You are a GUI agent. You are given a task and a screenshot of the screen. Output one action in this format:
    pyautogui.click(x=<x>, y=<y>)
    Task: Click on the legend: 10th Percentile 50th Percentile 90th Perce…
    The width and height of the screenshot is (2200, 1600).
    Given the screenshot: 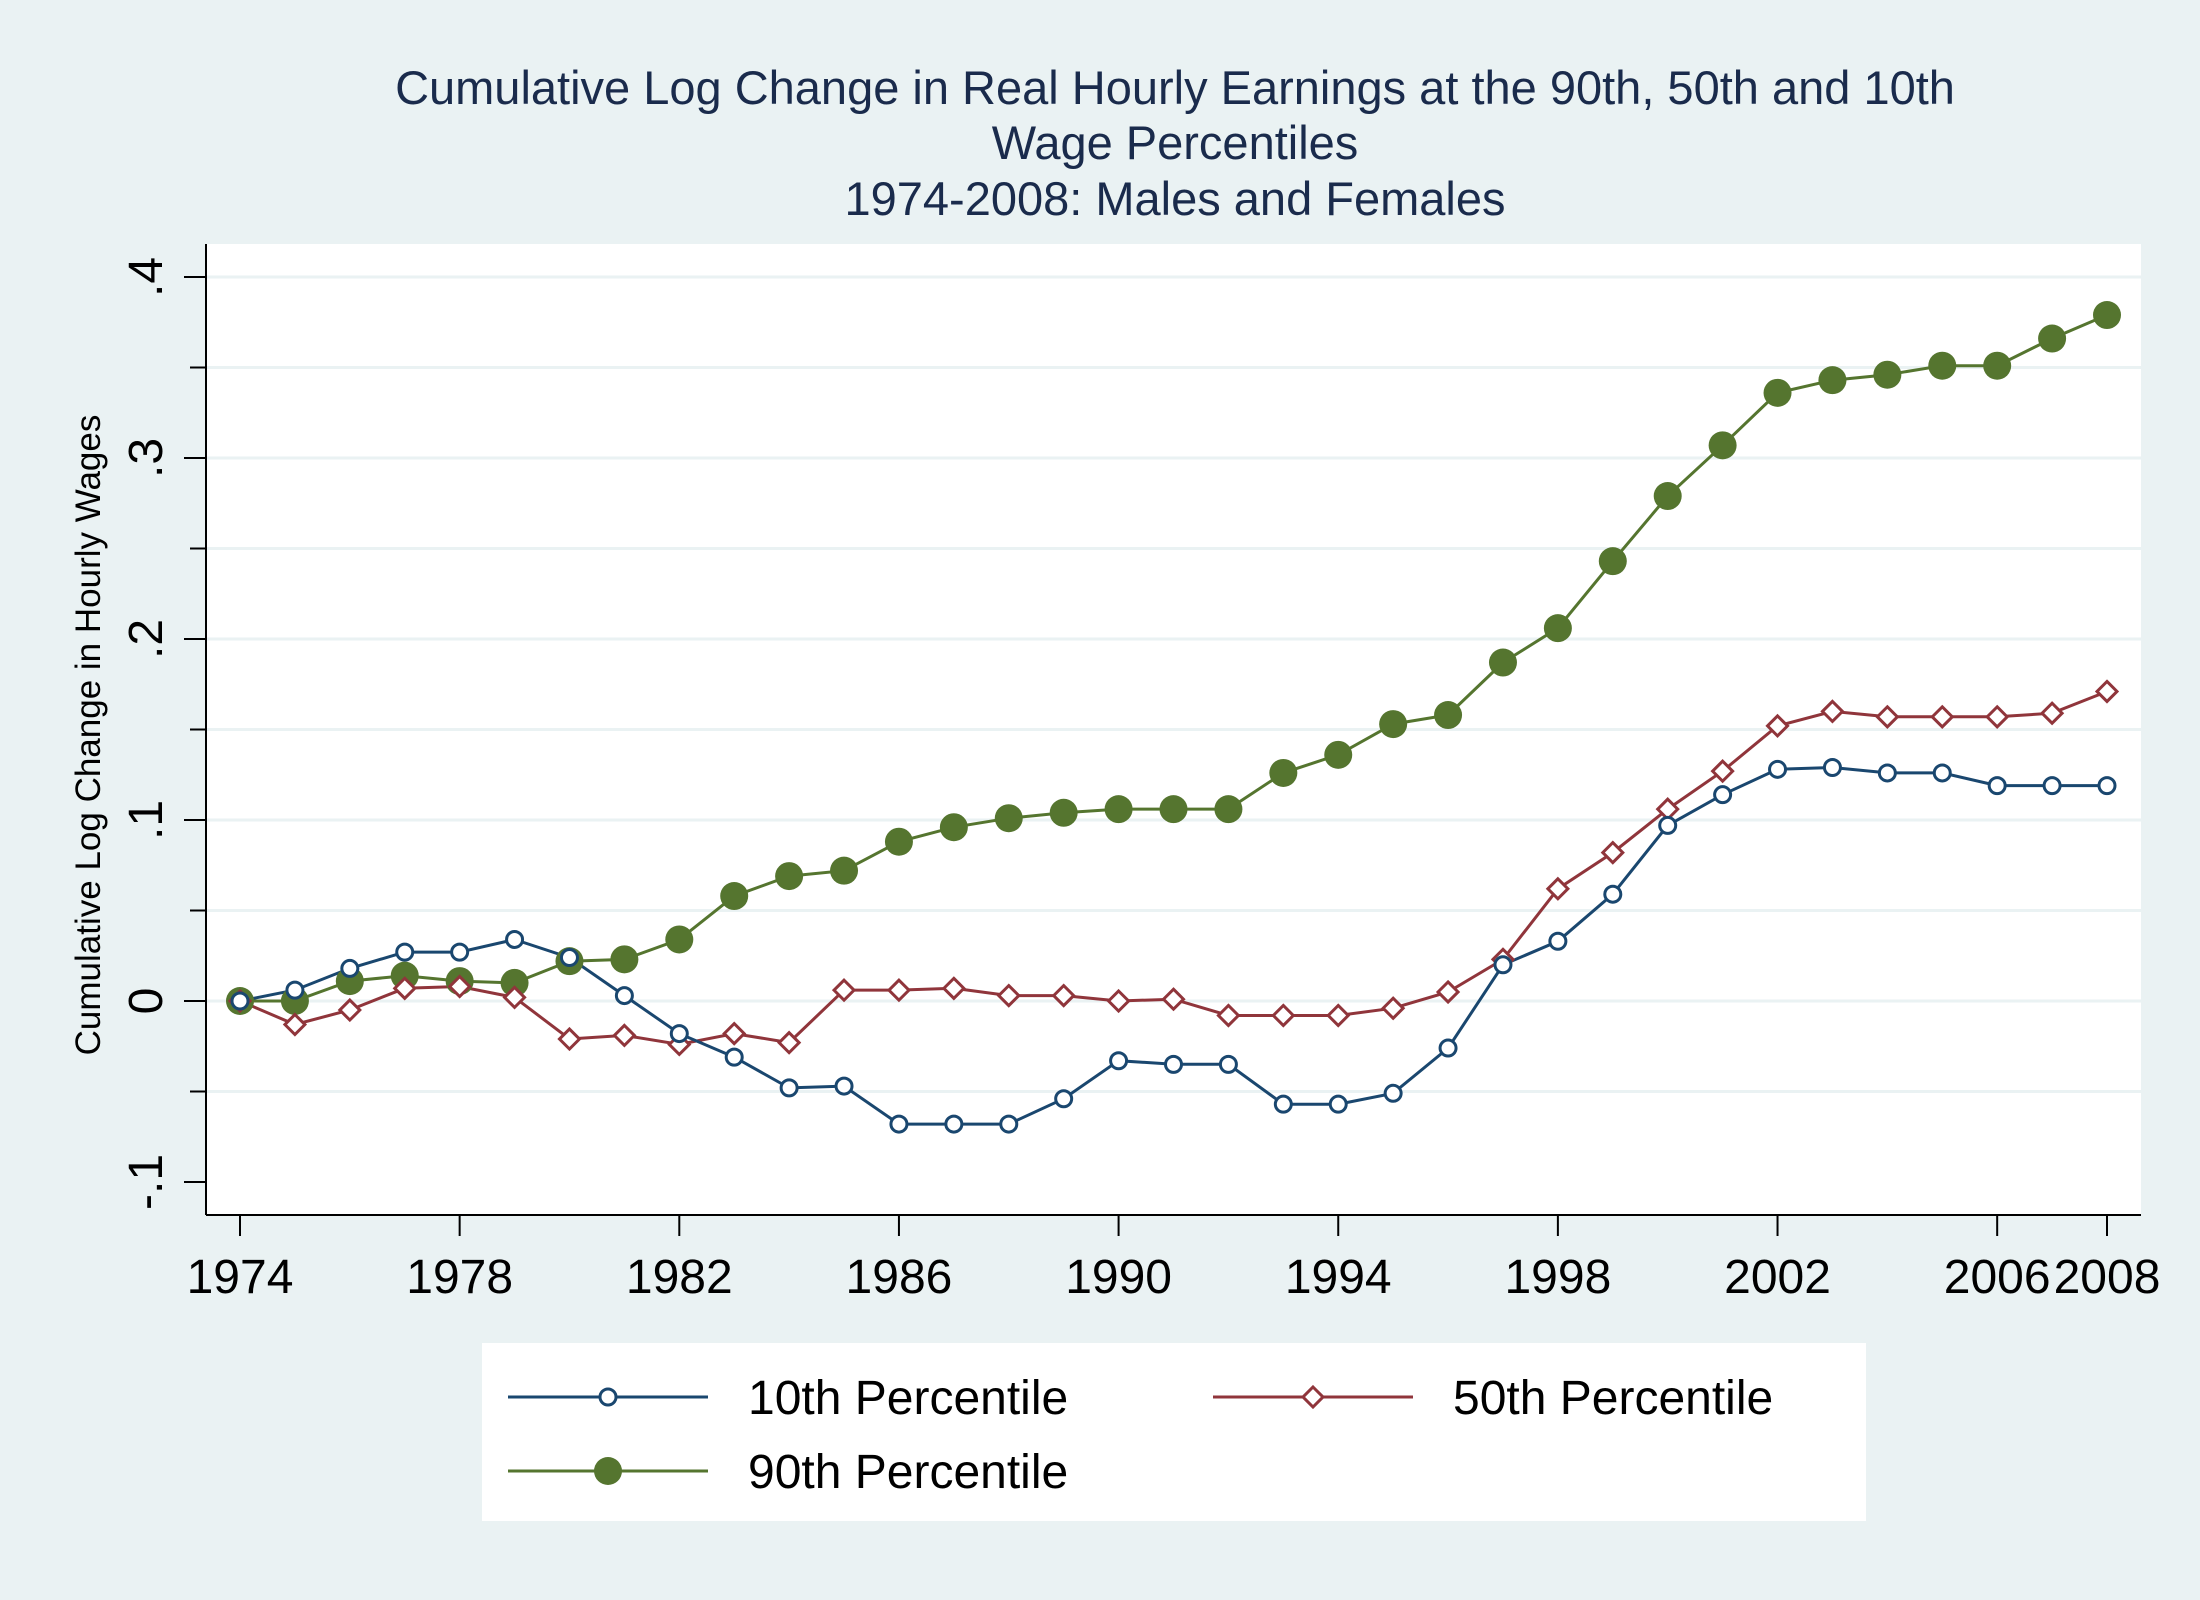 What is the action you would take?
    pyautogui.click(x=1174, y=1432)
    